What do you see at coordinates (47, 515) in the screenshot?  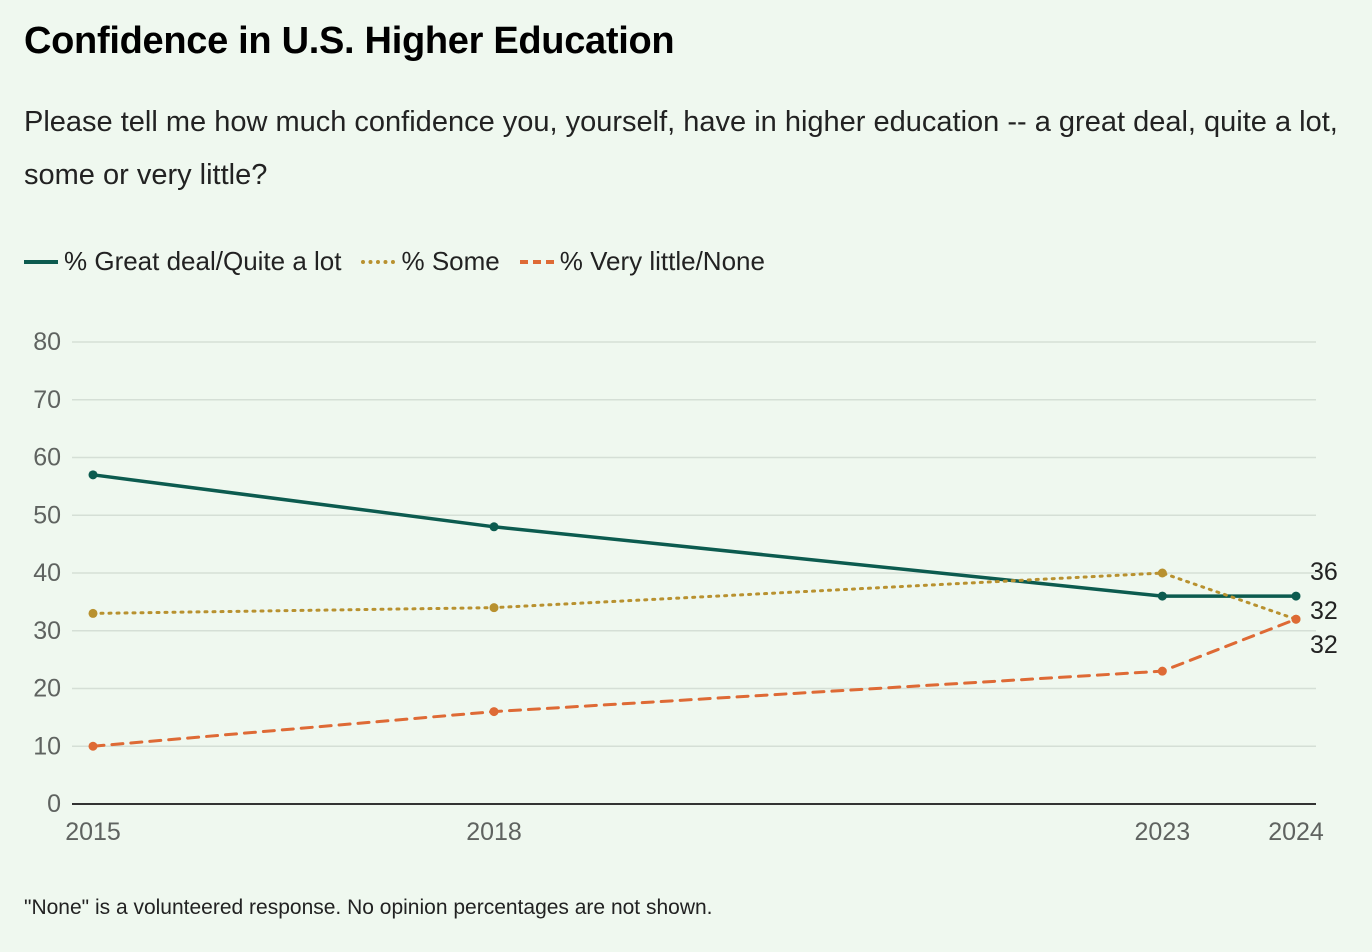 I see `y-tick-label-50: 50` at bounding box center [47, 515].